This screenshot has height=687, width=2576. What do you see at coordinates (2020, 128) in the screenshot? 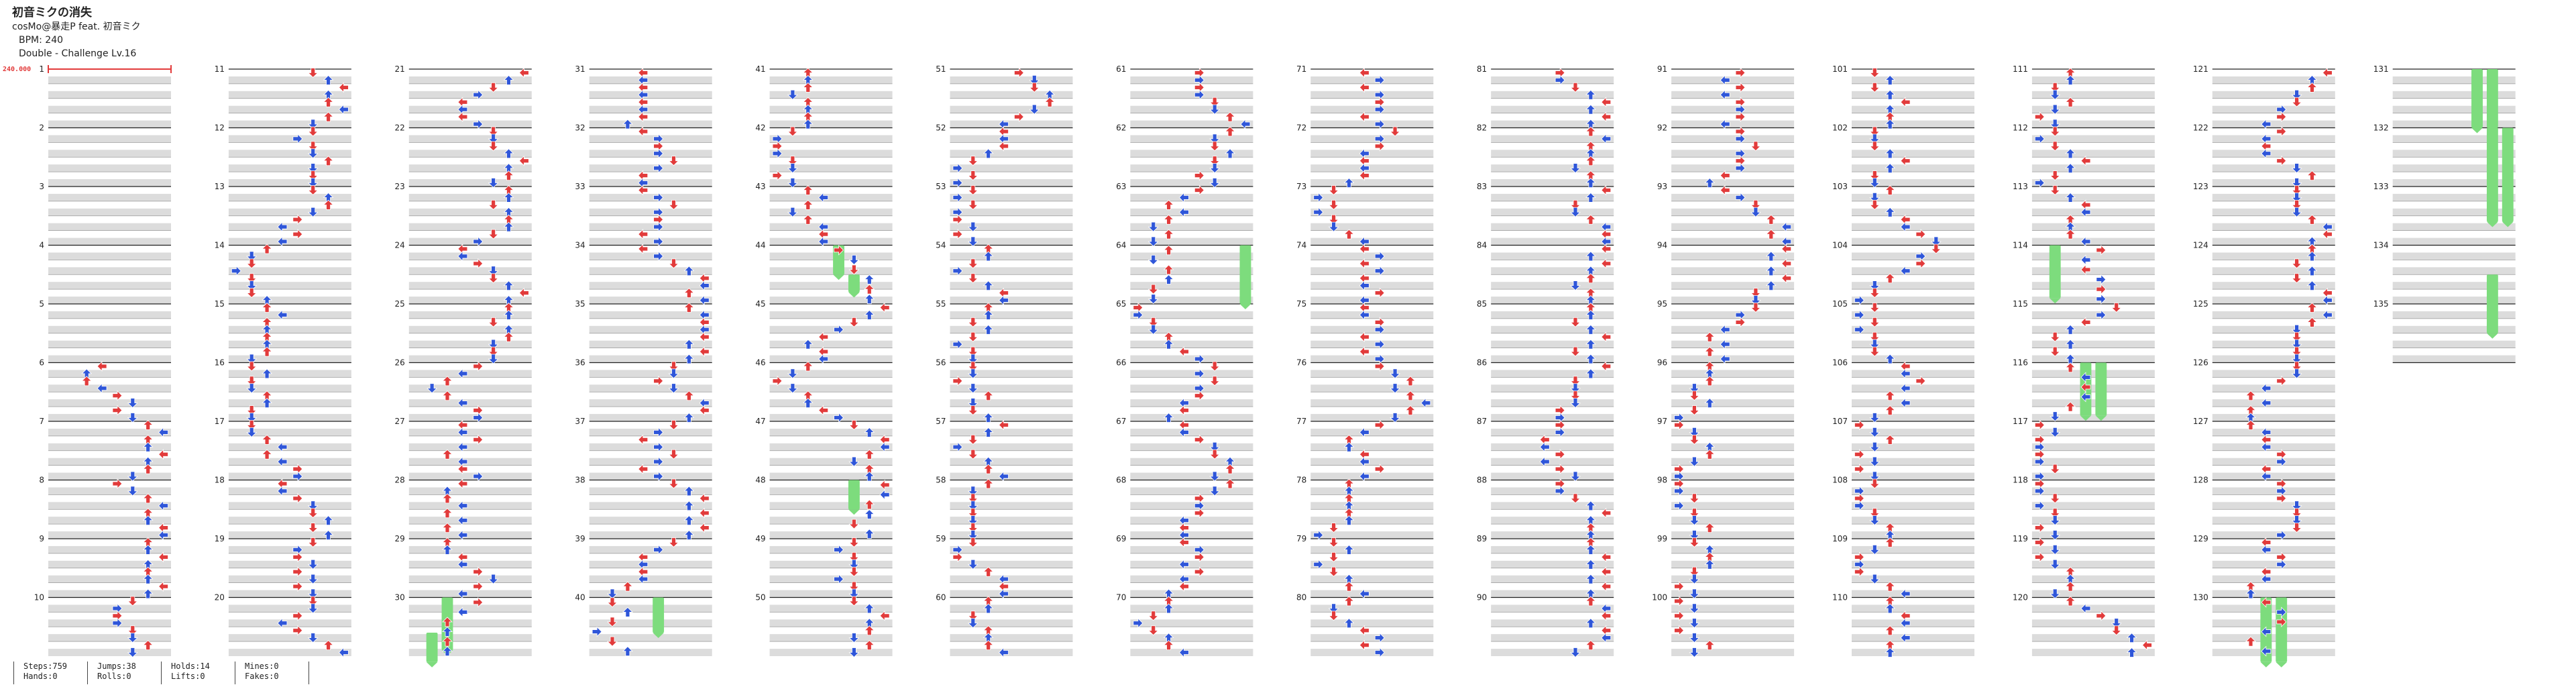
I see `measure-number: 112` at bounding box center [2020, 128].